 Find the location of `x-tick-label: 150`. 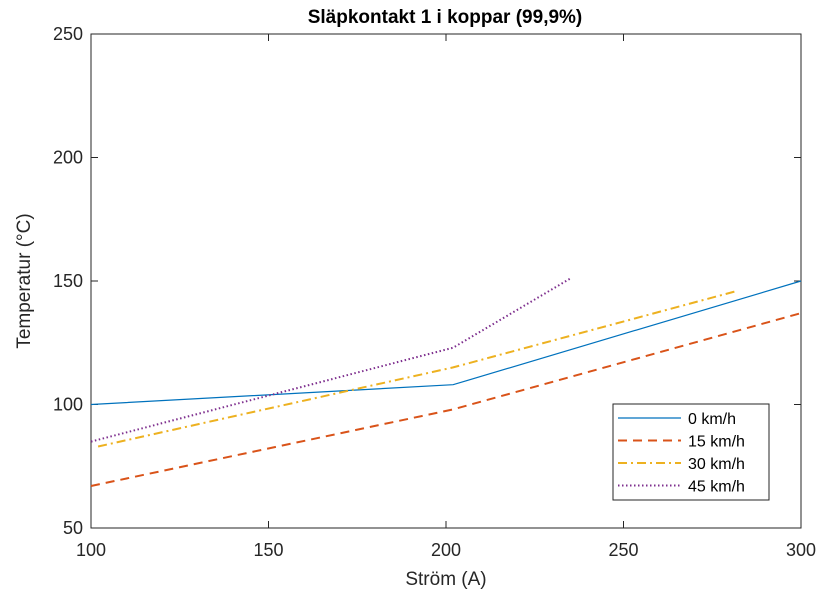

x-tick-label: 150 is located at coordinates (268, 550).